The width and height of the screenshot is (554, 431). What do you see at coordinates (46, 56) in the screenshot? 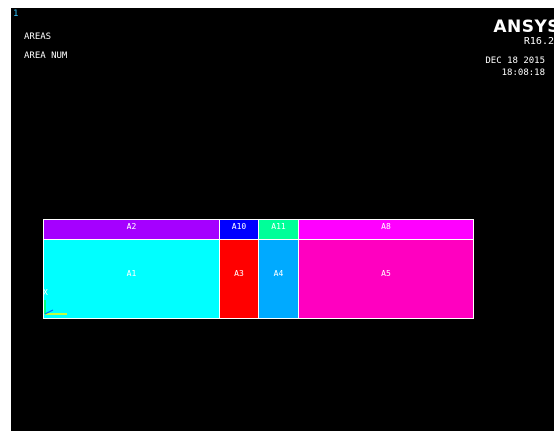
I see `plot-subtitle: AREA NUM` at bounding box center [46, 56].